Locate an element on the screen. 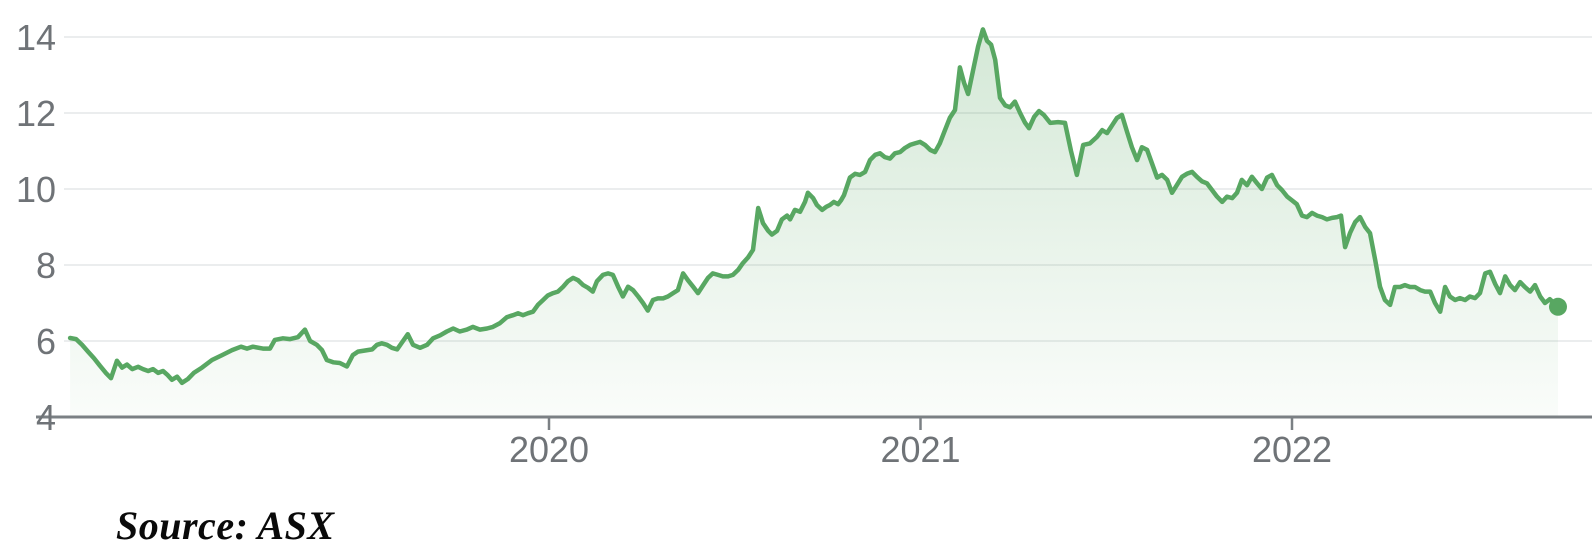 The height and width of the screenshot is (556, 1596). x-axis-label-2020: 2020 is located at coordinates (549, 449).